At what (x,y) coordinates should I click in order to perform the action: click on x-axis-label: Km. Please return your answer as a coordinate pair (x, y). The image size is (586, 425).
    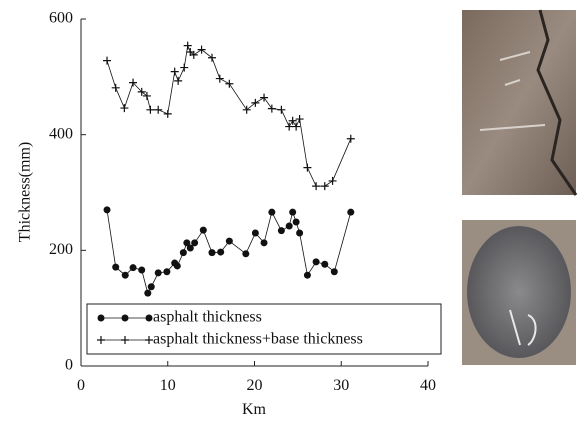
    Looking at the image, I should click on (254, 409).